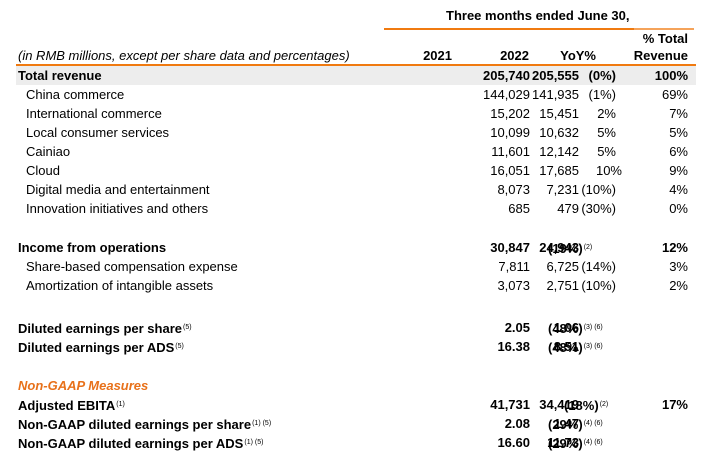 Image resolution: width=702 pixels, height=464 pixels. What do you see at coordinates (437, 55) in the screenshot?
I see `col-2021-header: 2021` at bounding box center [437, 55].